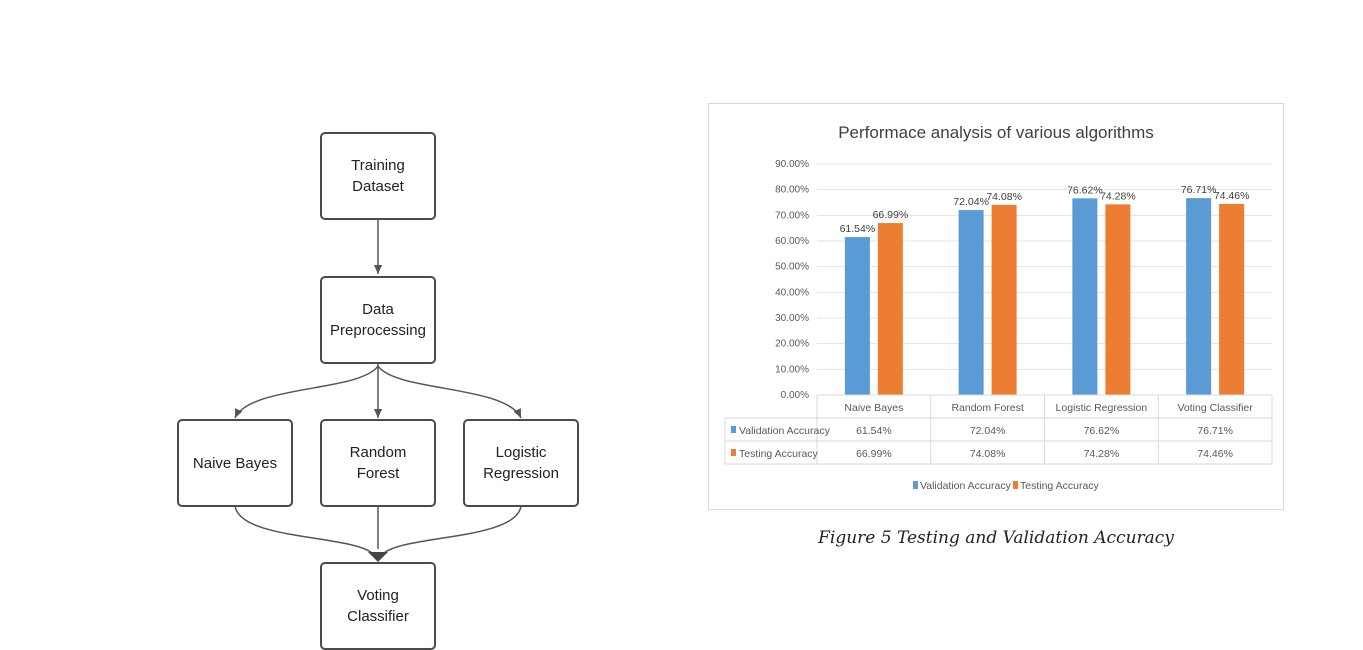  What do you see at coordinates (1102, 431) in the screenshot?
I see `table-cell: 76.62%` at bounding box center [1102, 431].